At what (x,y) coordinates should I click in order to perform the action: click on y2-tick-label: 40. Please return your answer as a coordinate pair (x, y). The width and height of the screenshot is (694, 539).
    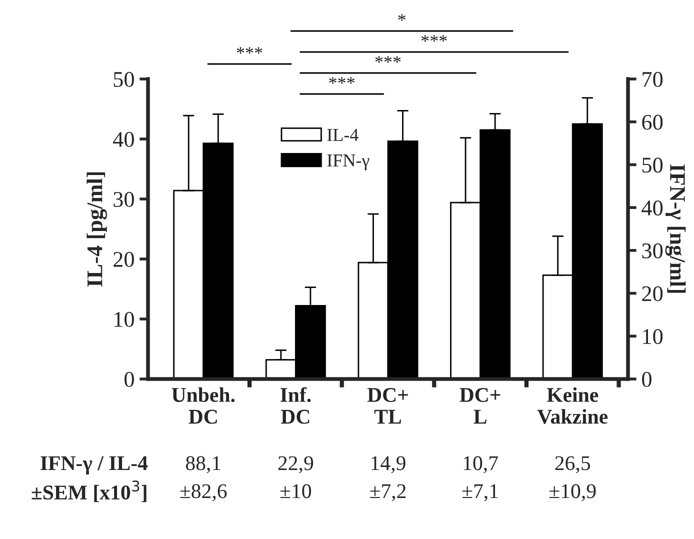
    Looking at the image, I should click on (652, 208).